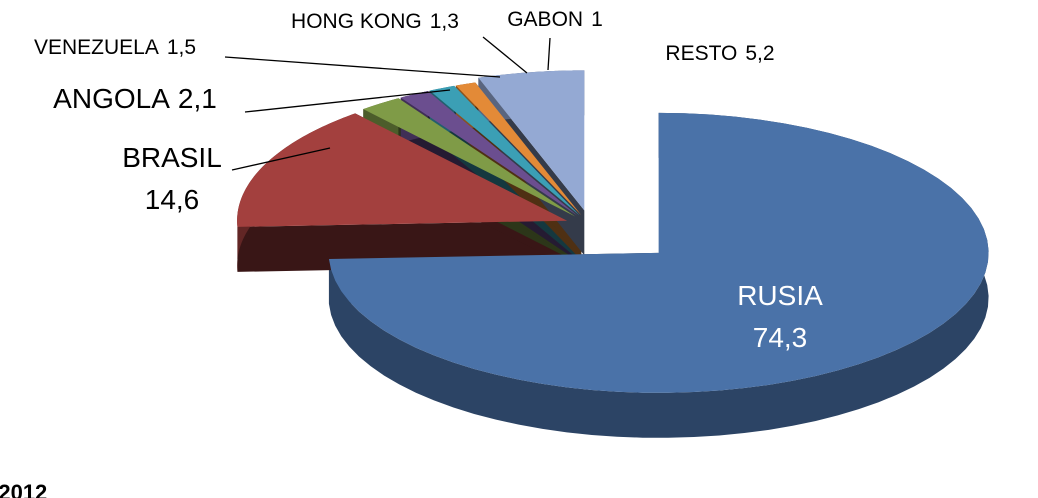  I want to click on category-label: RESTO, so click(701, 53).